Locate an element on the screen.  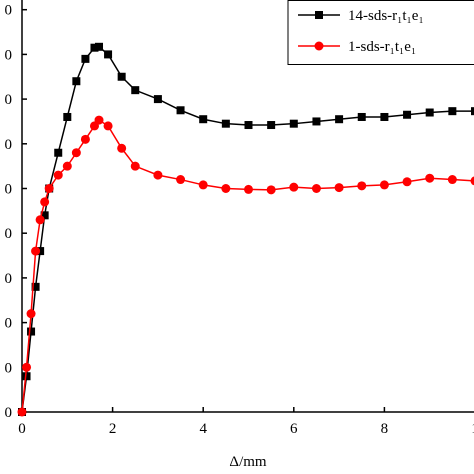
x-tick-label: 2 is located at coordinates (113, 429).